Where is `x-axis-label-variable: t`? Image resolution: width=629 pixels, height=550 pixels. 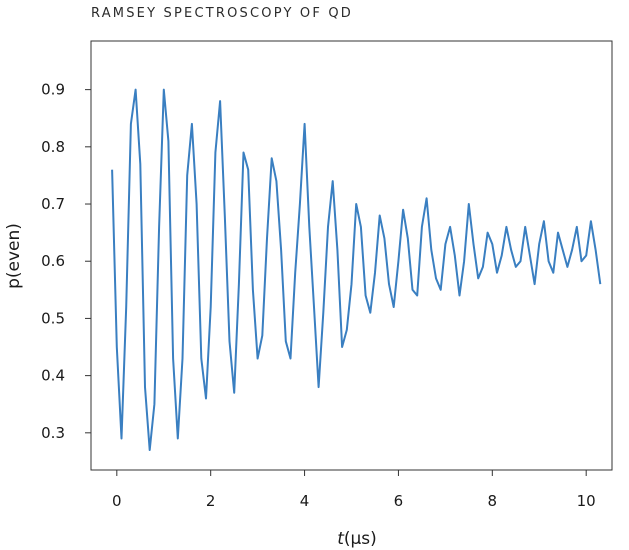 x-axis-label-variable: t is located at coordinates (341, 539).